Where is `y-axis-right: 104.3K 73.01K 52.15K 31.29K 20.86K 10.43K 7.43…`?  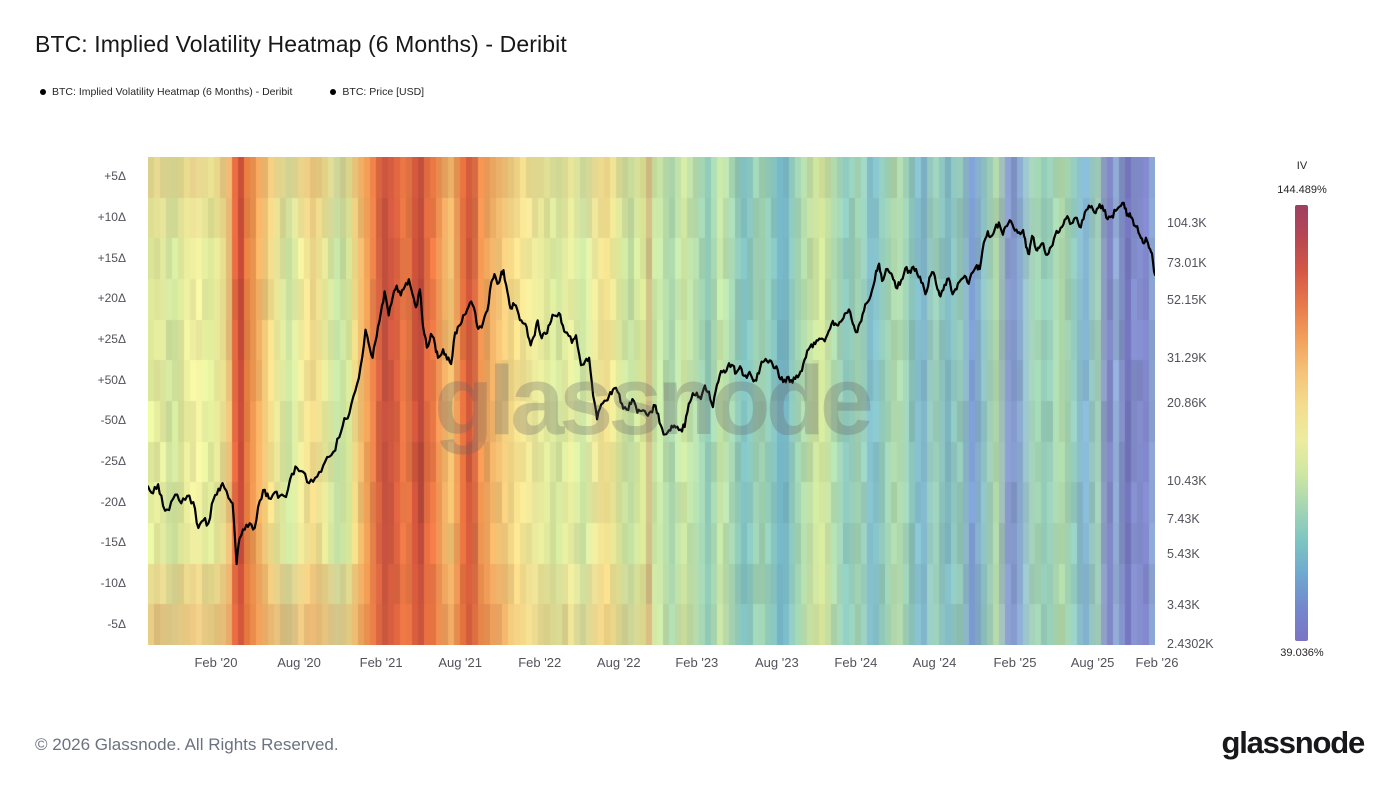
y-axis-right: 104.3K 73.01K 52.15K 31.29K 20.86K 10.43K 7.43… is located at coordinates (1204, 404).